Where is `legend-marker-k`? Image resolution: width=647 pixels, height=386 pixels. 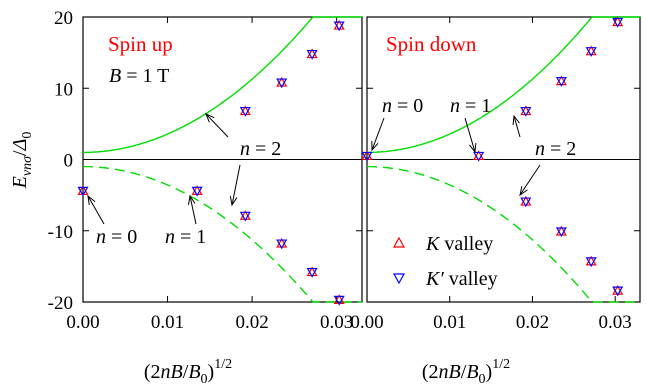
legend-marker-k is located at coordinates (399, 242).